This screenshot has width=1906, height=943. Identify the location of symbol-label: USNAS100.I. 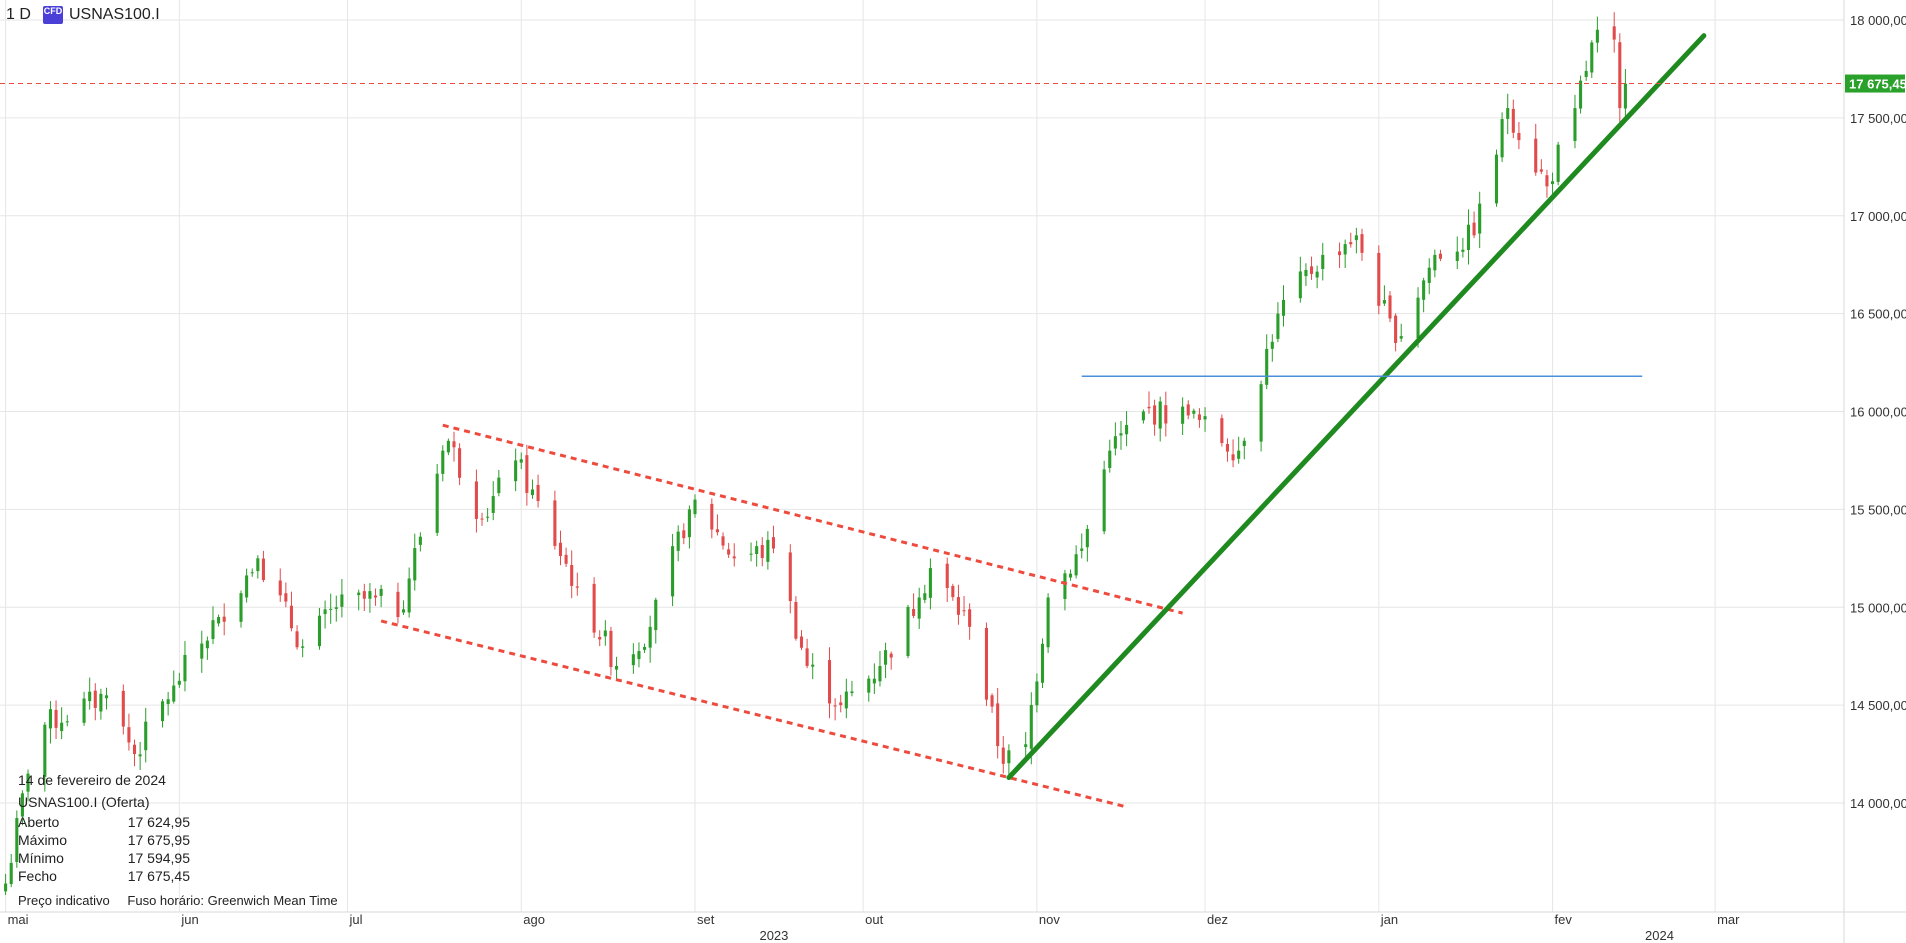
(114, 14).